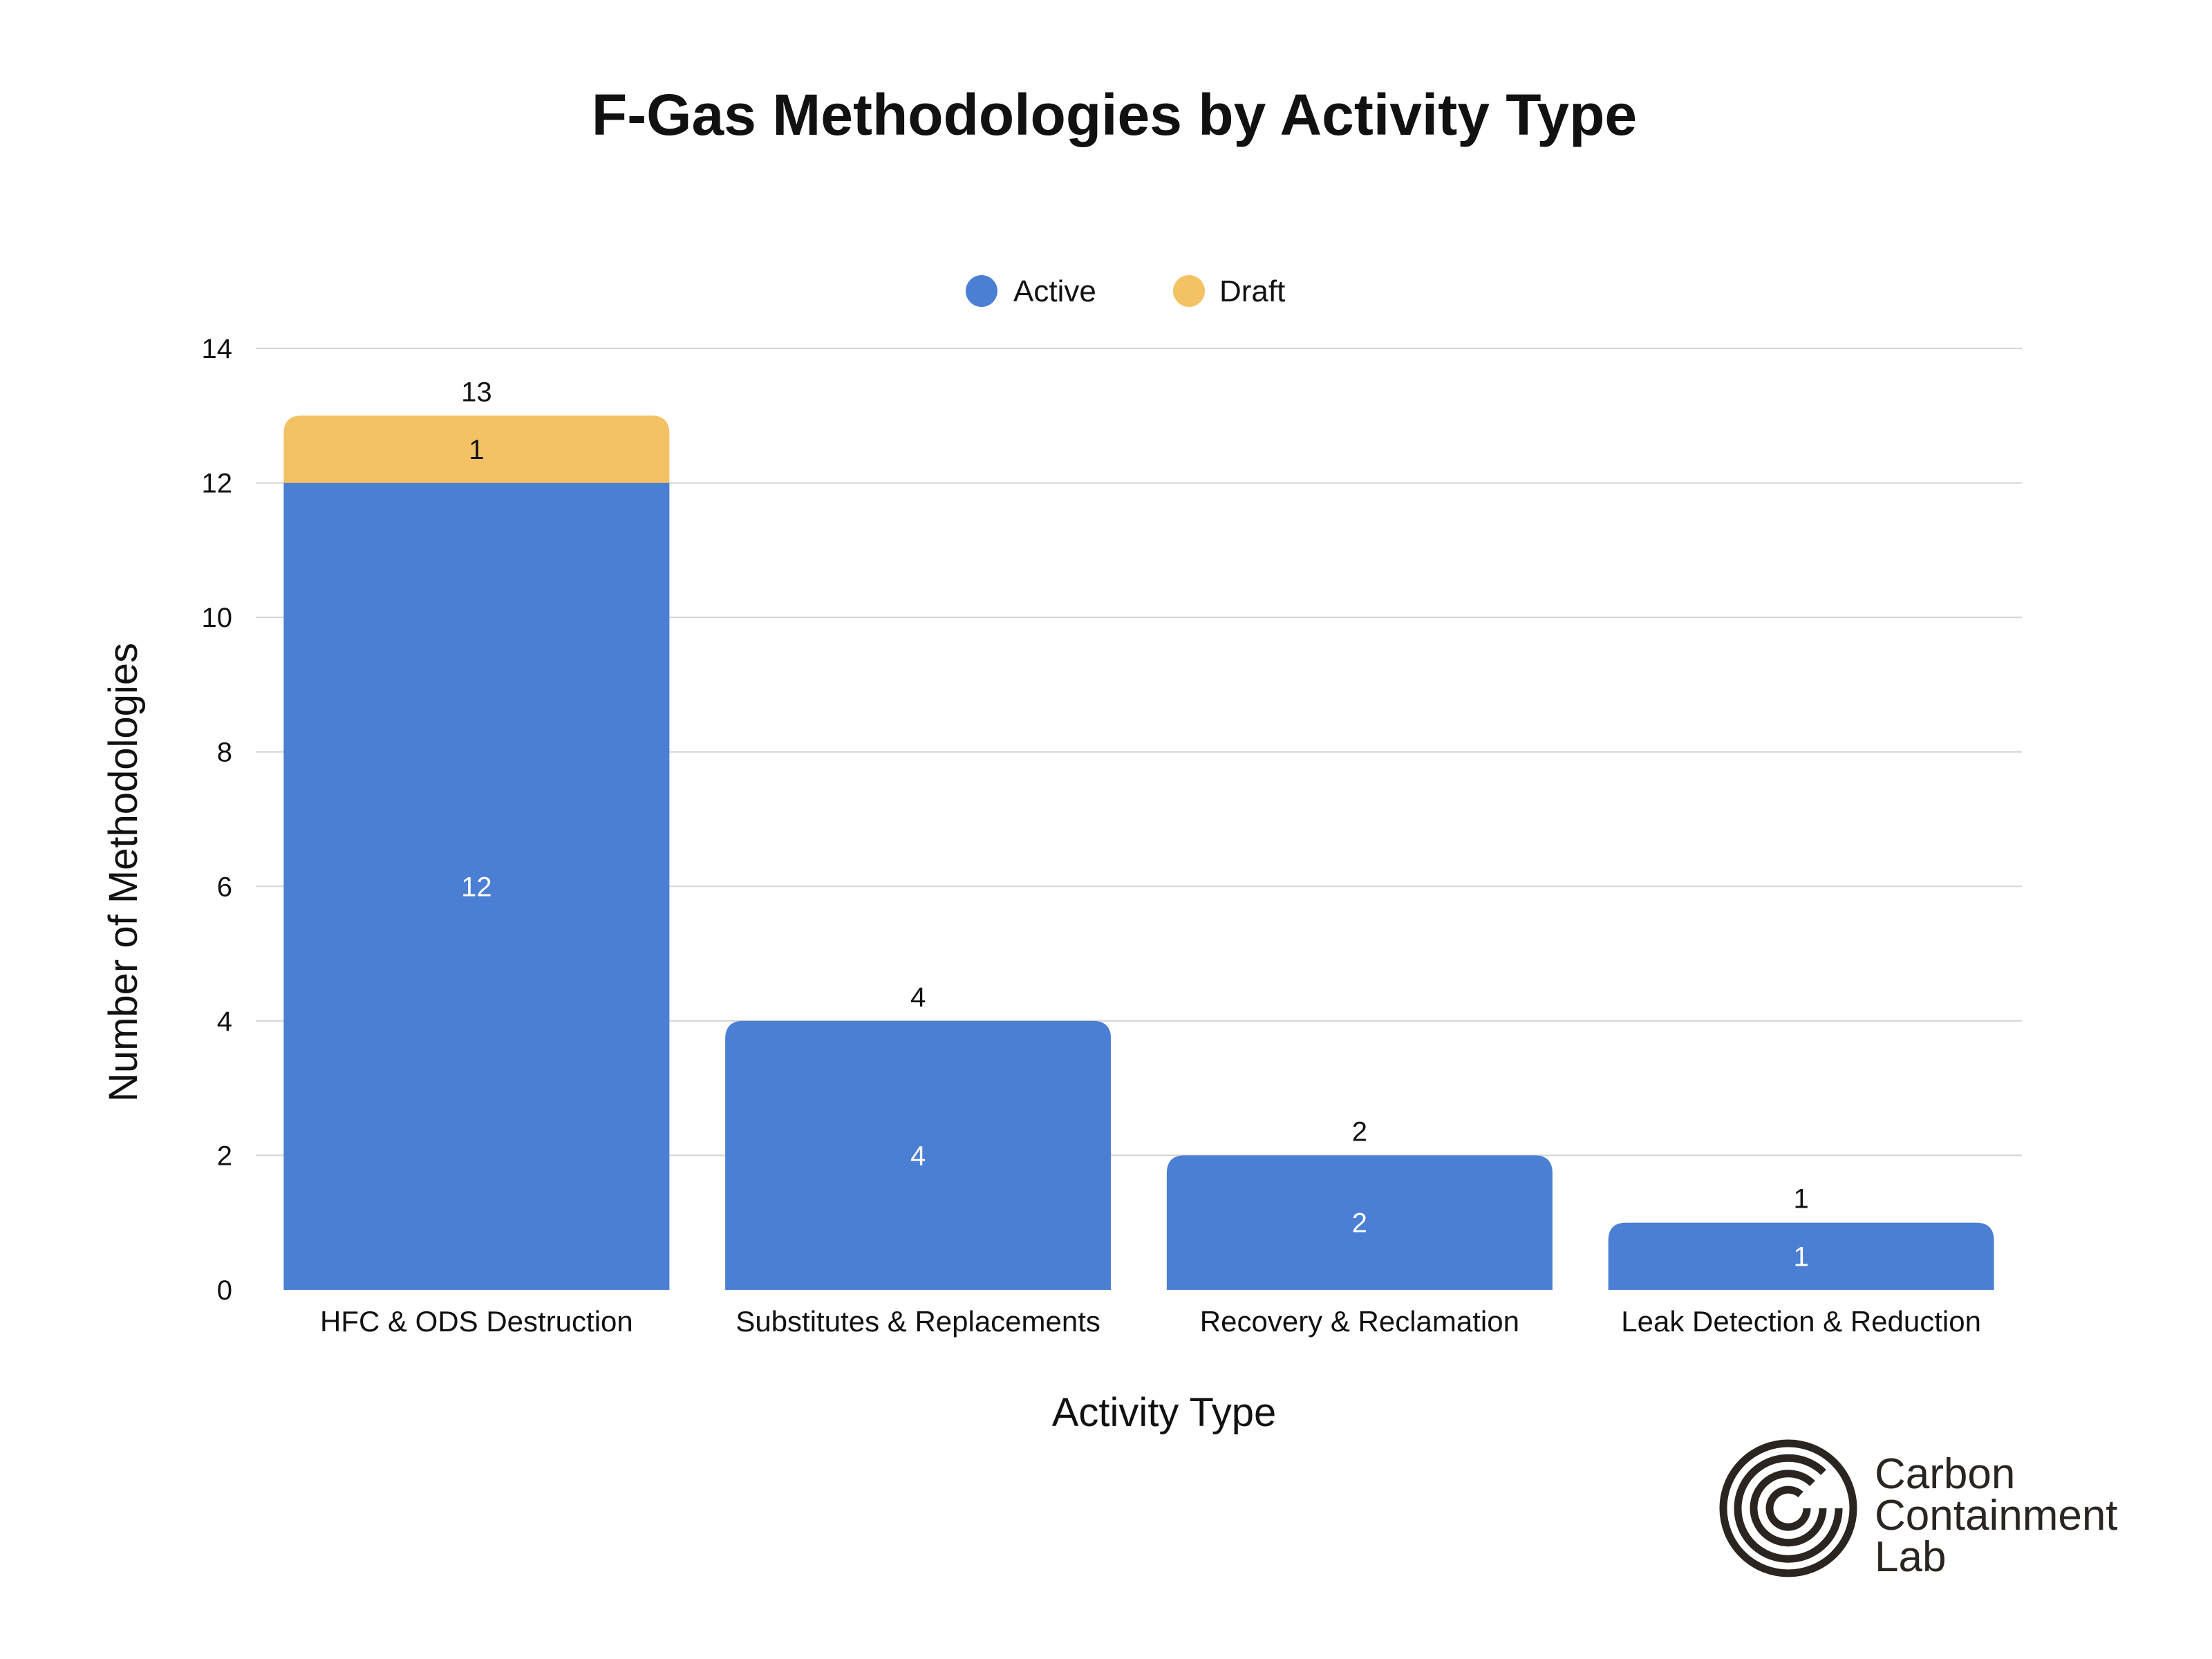 The height and width of the screenshot is (1659, 2212). Describe the element at coordinates (1359, 1131) in the screenshot. I see `bar-total-label: 2` at that location.